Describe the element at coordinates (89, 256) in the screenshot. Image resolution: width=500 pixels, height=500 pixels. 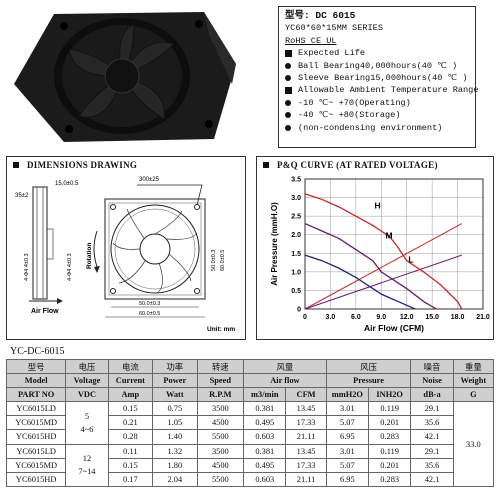
I see `rotation-label: Rotation` at that location.